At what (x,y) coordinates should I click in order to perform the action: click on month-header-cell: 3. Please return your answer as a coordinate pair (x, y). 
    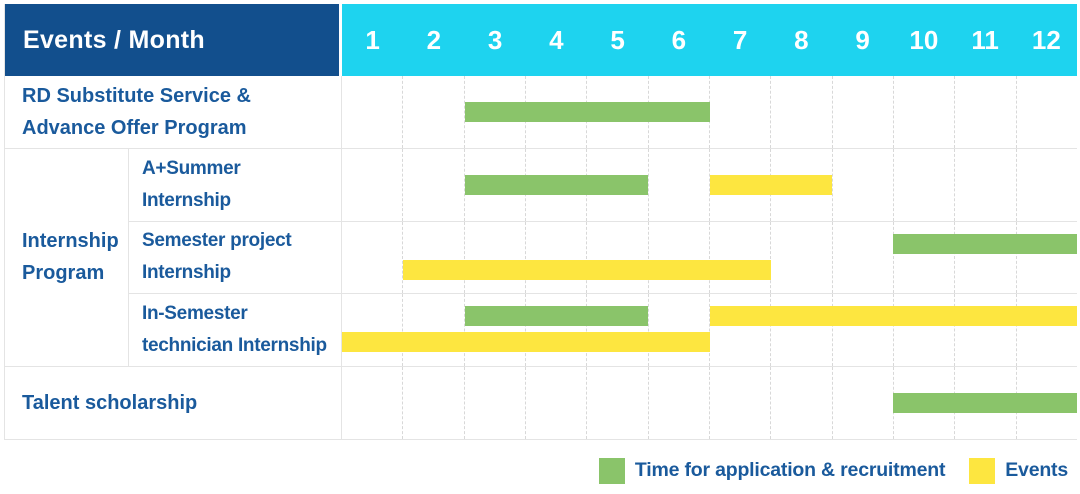
    Looking at the image, I should click on (495, 39).